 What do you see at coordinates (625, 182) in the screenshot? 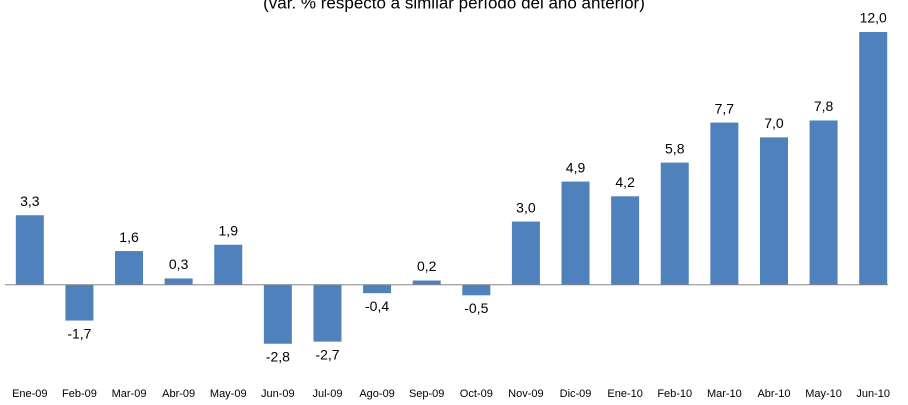
I see `data-label: 4,2` at bounding box center [625, 182].